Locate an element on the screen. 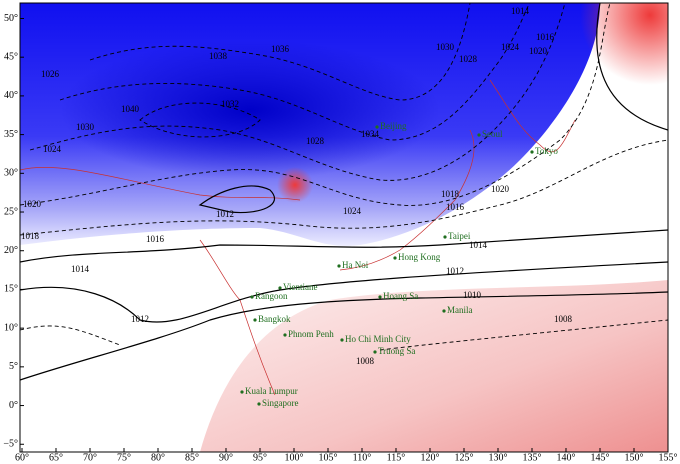 The height and width of the screenshot is (464, 680). y-tick-label: 15° is located at coordinates (11, 289).